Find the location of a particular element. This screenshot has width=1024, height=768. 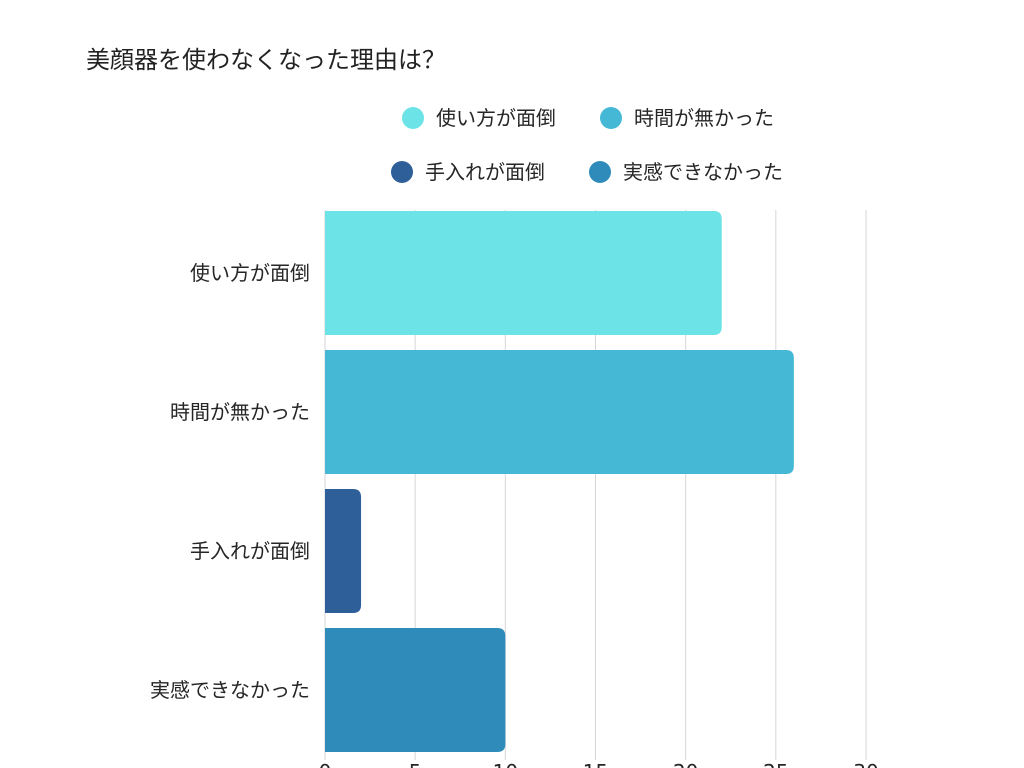

legend-item-3: 手入れが面倒 is located at coordinates (468, 172).